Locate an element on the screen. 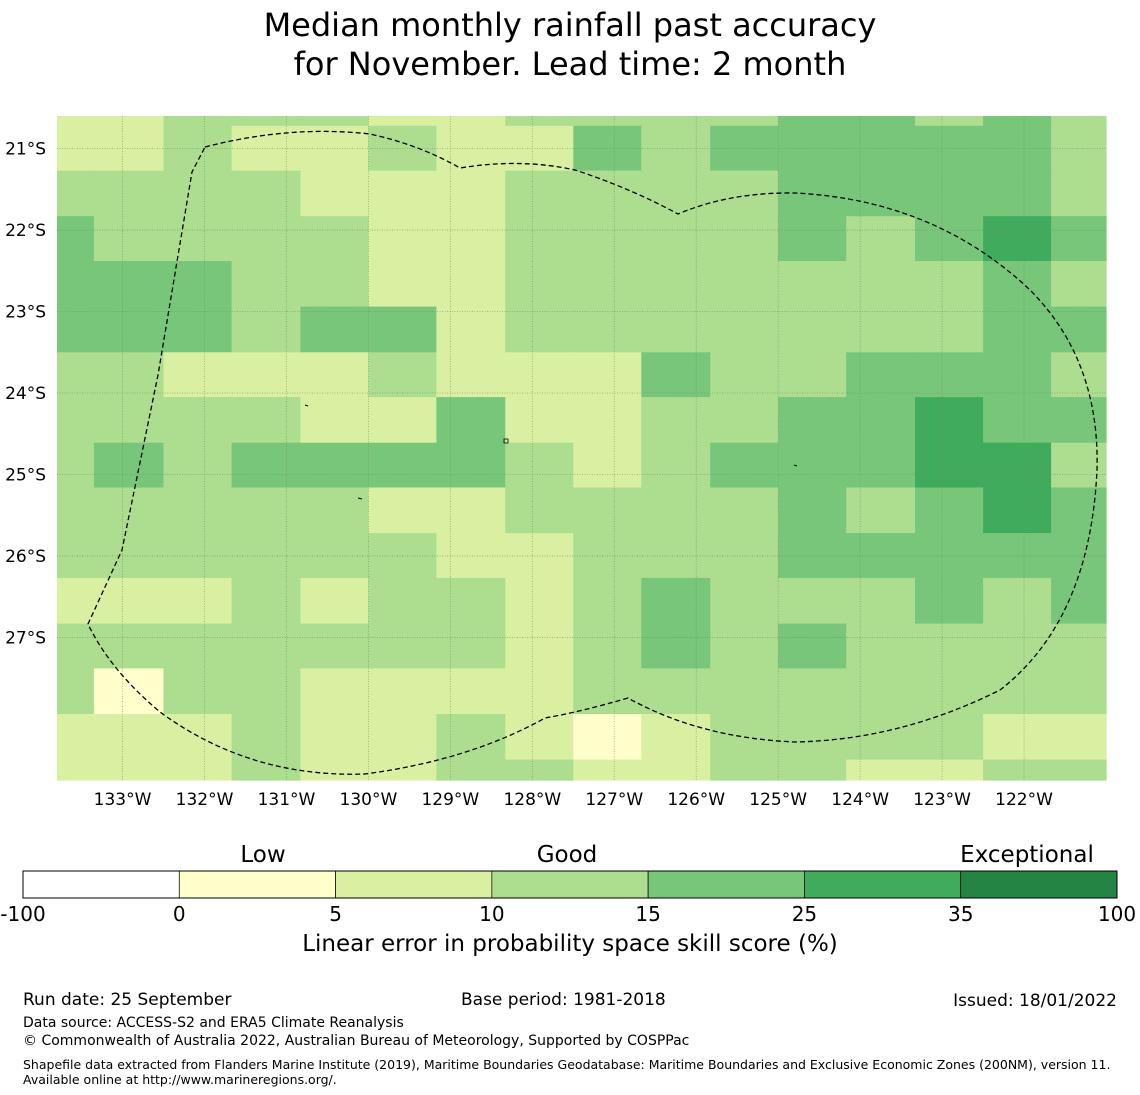 The width and height of the screenshot is (1140, 1095). longitude-label: 123°W is located at coordinates (942, 800).